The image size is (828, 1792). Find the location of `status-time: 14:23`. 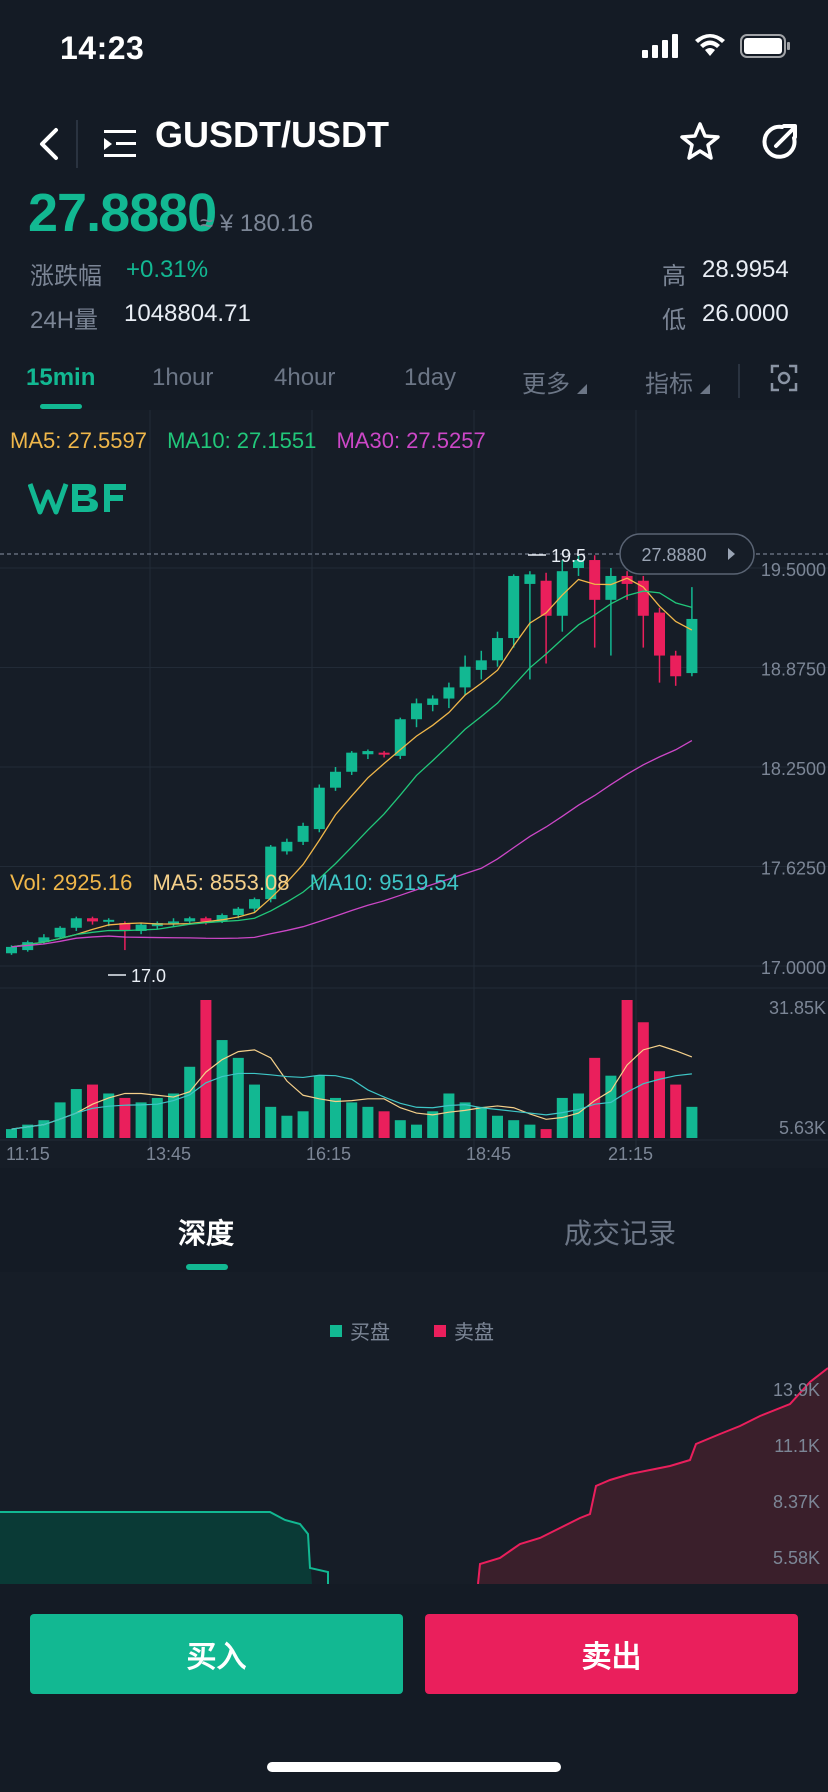

status-time: 14:23 is located at coordinates (102, 48).